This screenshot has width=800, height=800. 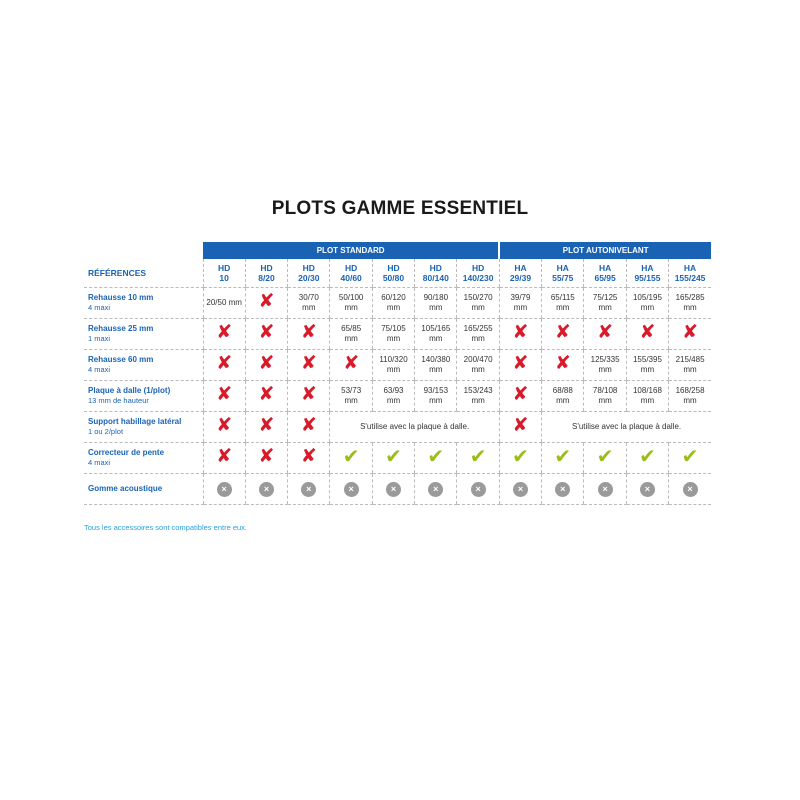 What do you see at coordinates (309, 278) in the screenshot?
I see `column-size: 20/30` at bounding box center [309, 278].